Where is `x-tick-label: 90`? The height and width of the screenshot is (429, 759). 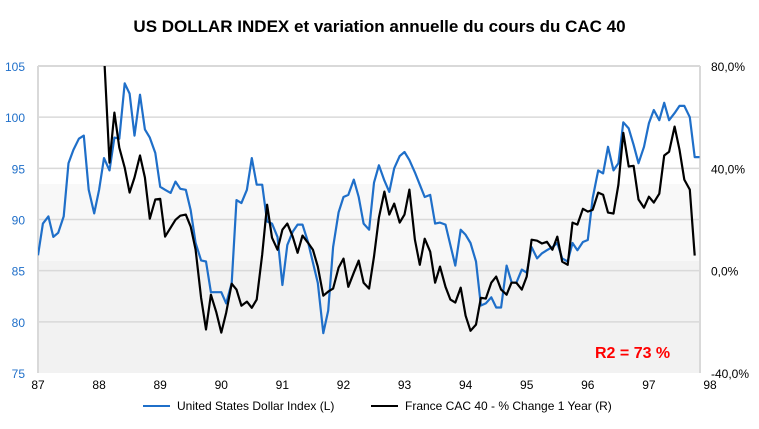 x-tick-label: 90 is located at coordinates (222, 385).